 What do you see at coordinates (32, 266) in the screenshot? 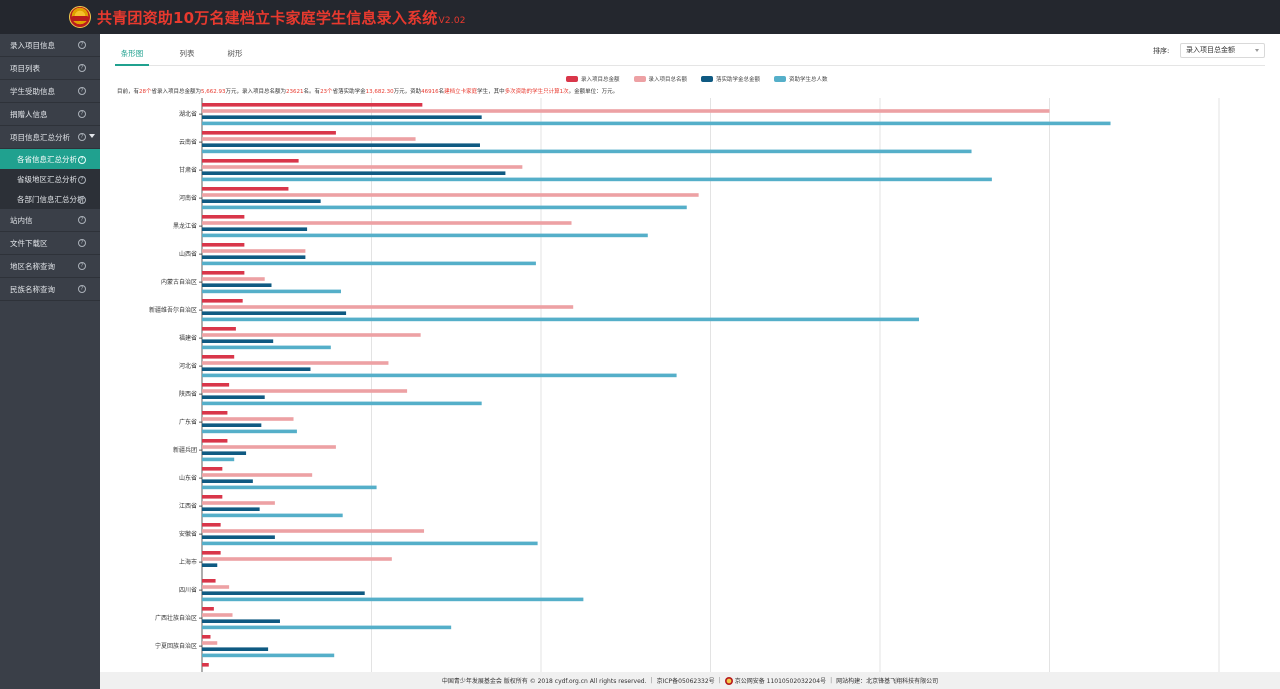
I see `sidebar-item-label: 地区名称查询` at bounding box center [32, 266].